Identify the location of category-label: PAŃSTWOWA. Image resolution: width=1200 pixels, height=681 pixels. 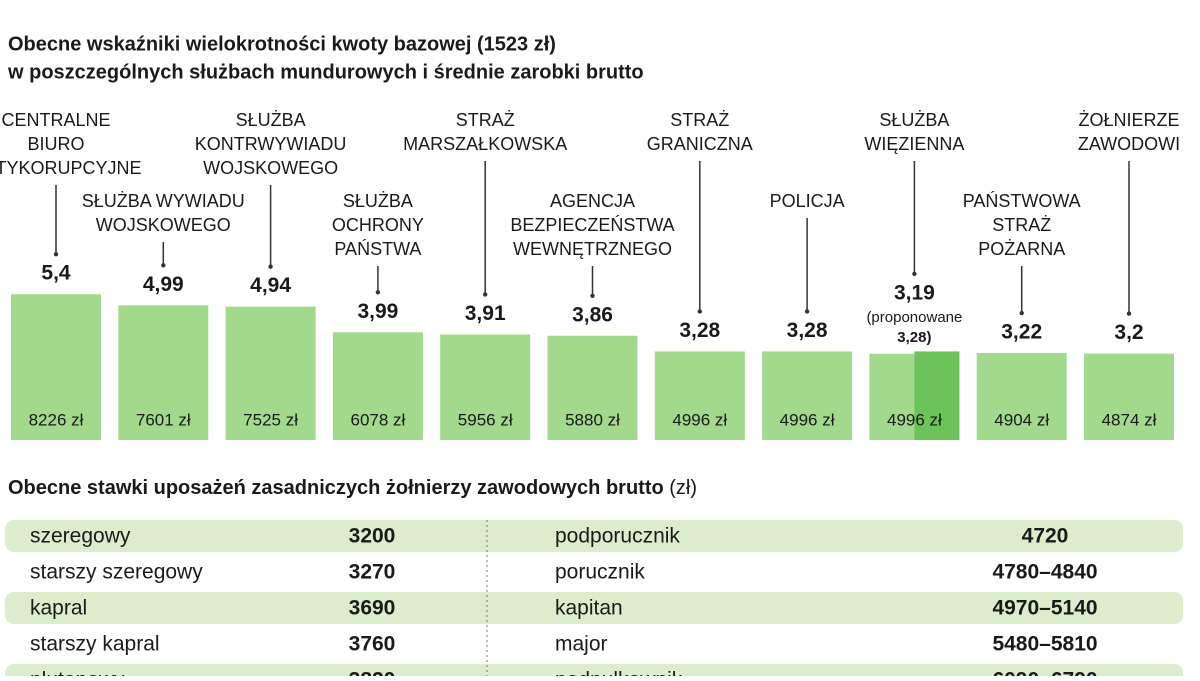
(1022, 201).